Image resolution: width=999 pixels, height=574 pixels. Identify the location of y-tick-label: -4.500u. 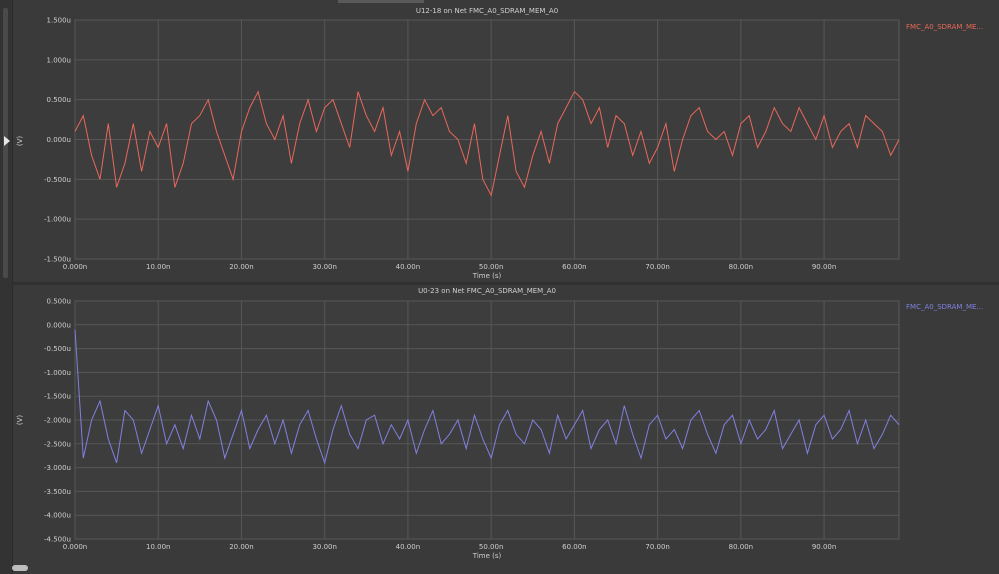
(57, 540).